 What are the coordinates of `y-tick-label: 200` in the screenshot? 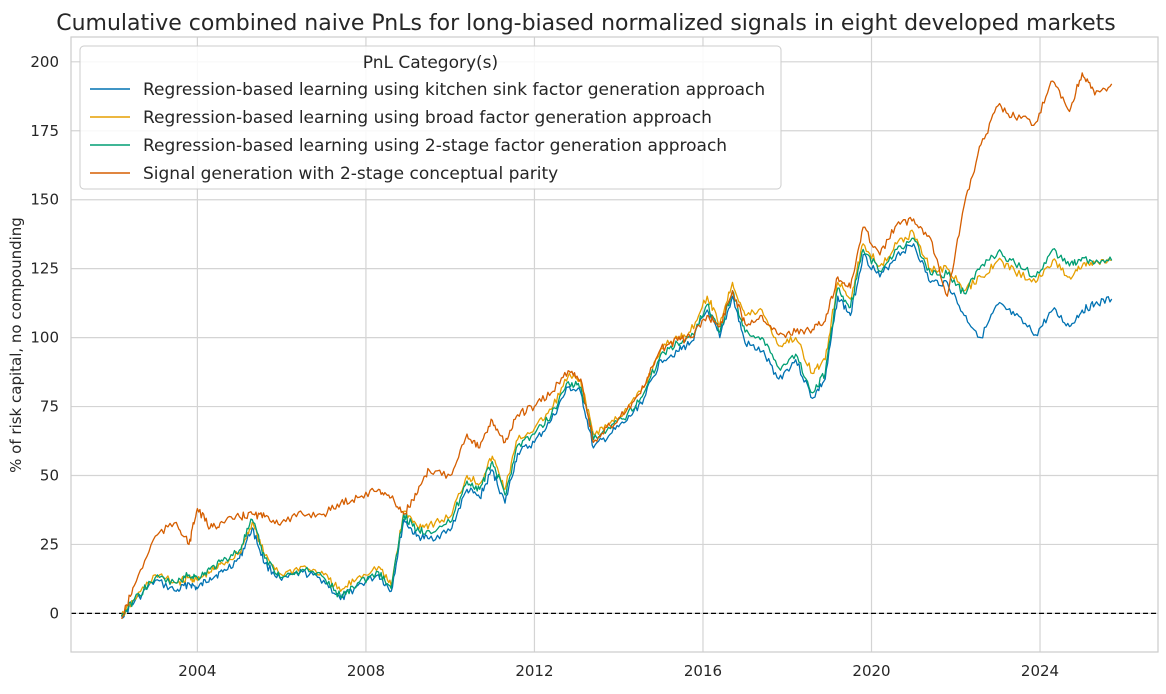 It's located at (44, 62).